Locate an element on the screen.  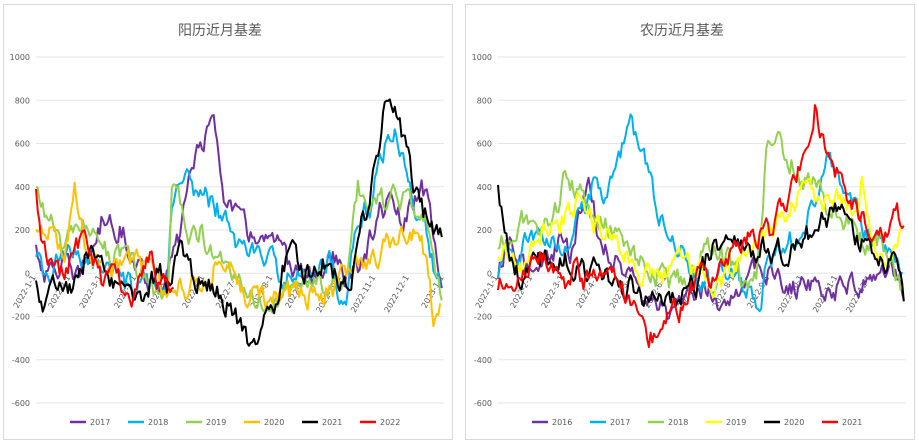
legend-label: 2016 is located at coordinates (562, 422).